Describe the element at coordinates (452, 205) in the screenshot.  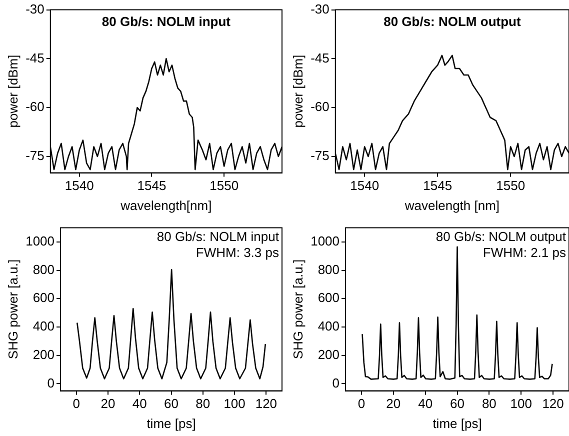
I see `x-axis-title: wavelength [nm]` at that location.